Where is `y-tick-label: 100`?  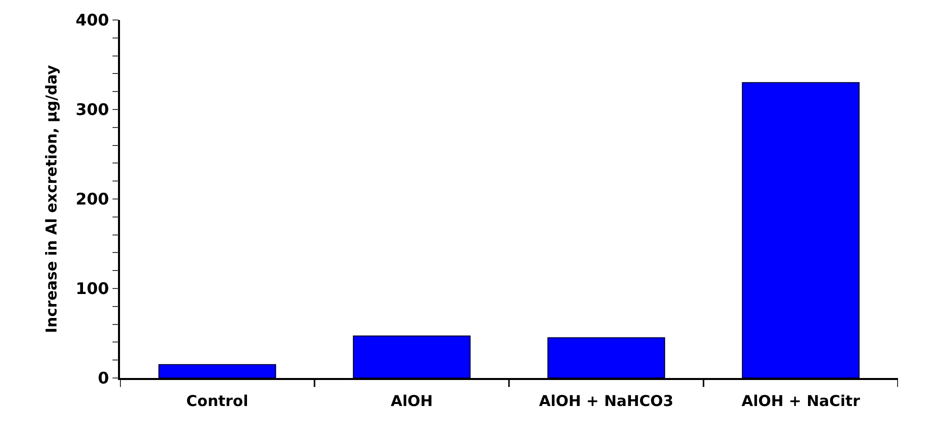 y-tick-label: 100 is located at coordinates (93, 288).